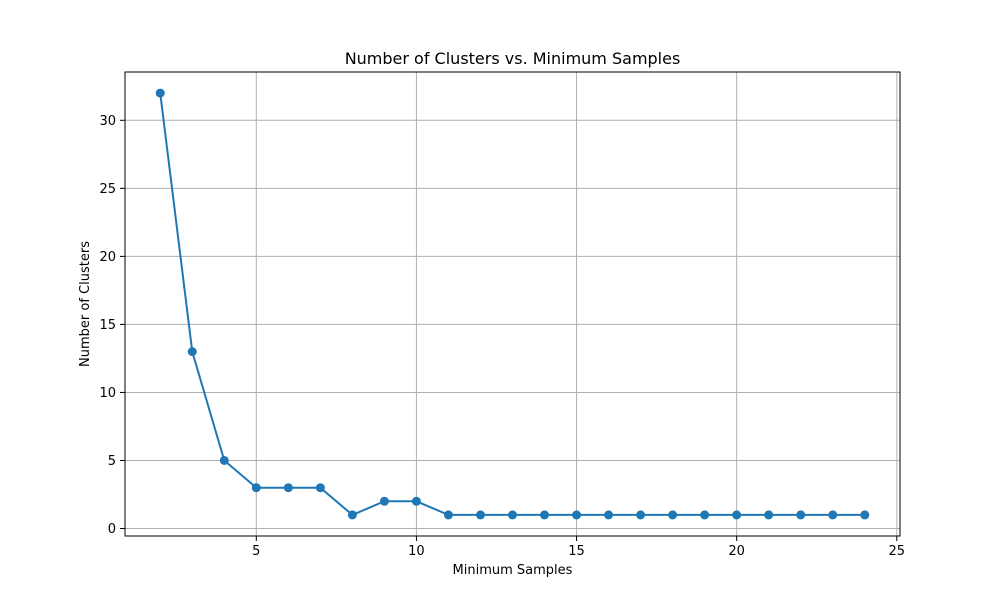  I want to click on x-tick-label: 15, so click(576, 551).